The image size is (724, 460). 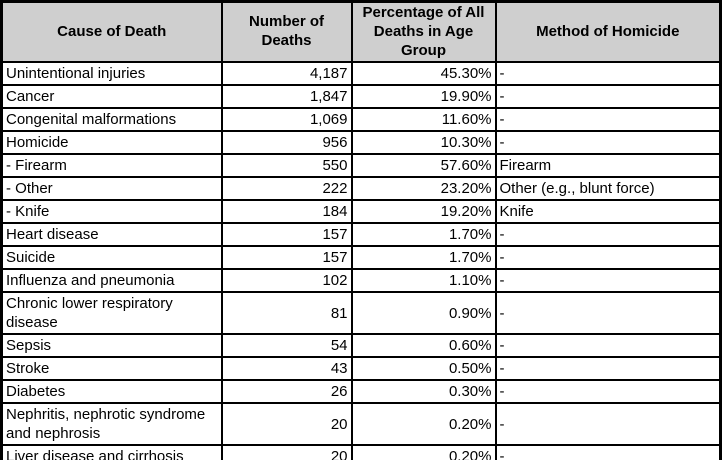 I want to click on cause-cell: Congenital malformations, so click(x=111, y=120).